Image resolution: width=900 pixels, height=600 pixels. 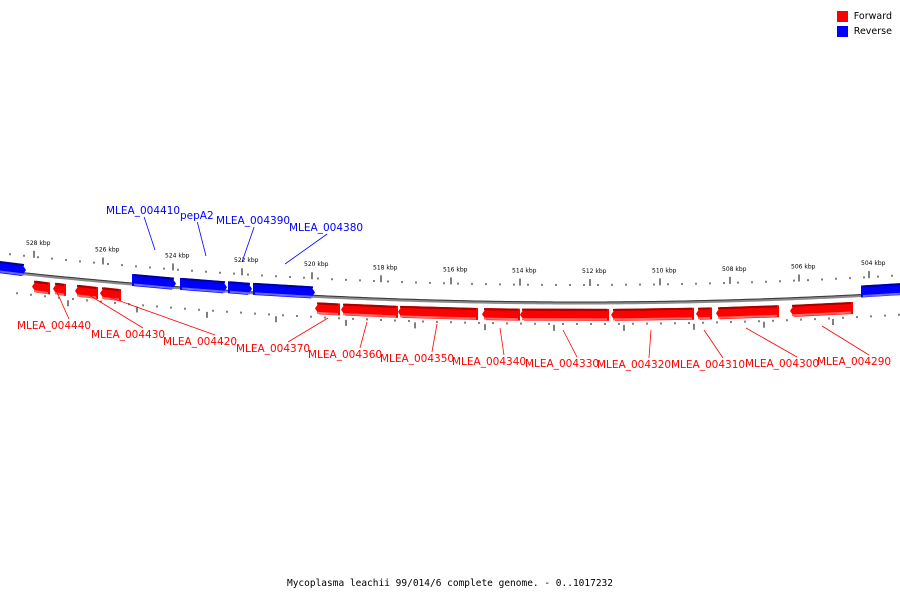 What do you see at coordinates (197, 216) in the screenshot?
I see `gene-label: pepA2` at bounding box center [197, 216].